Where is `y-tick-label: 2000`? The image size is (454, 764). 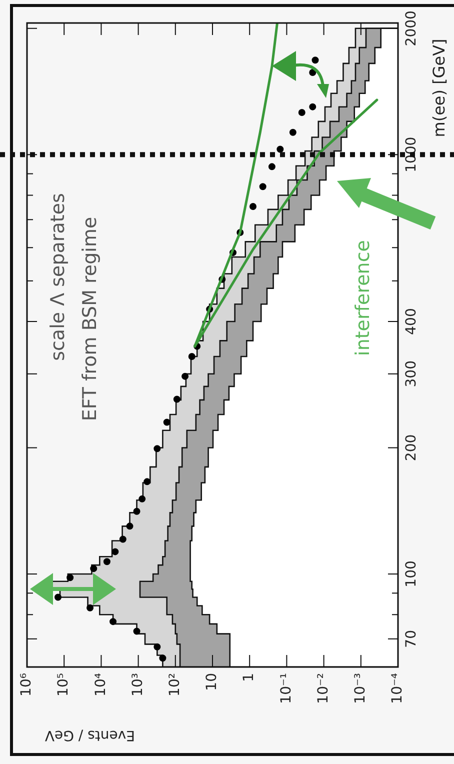 y-tick-label: 2000 is located at coordinates (412, 28).